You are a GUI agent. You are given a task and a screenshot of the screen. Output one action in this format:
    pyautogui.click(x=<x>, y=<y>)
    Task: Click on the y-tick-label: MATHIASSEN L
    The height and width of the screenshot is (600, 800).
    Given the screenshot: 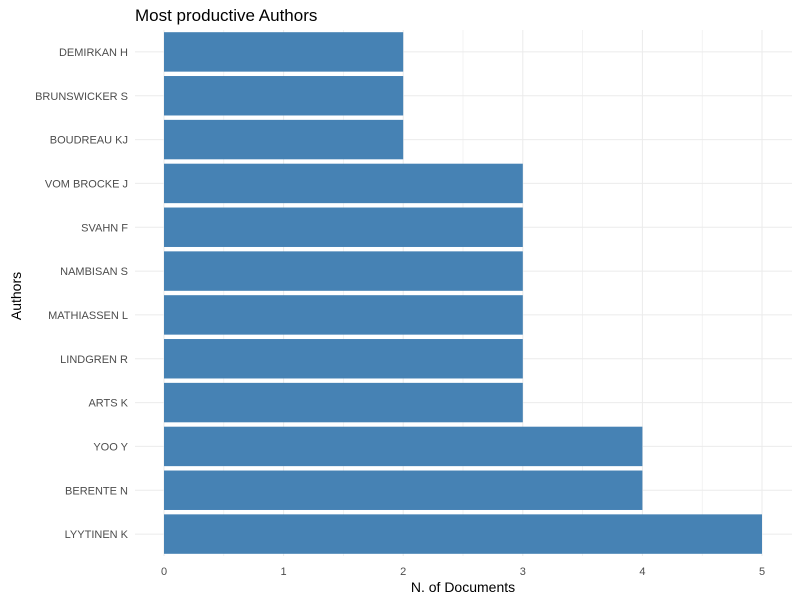 What is the action you would take?
    pyautogui.click(x=88, y=316)
    